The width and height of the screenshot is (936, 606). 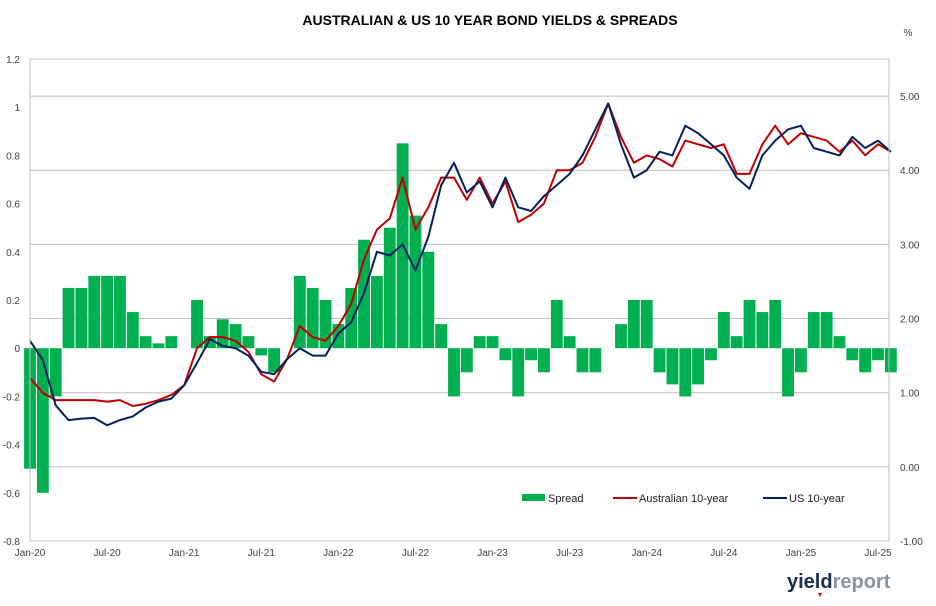 What do you see at coordinates (13, 301) in the screenshot?
I see `left-axis-tick: 0.2` at bounding box center [13, 301].